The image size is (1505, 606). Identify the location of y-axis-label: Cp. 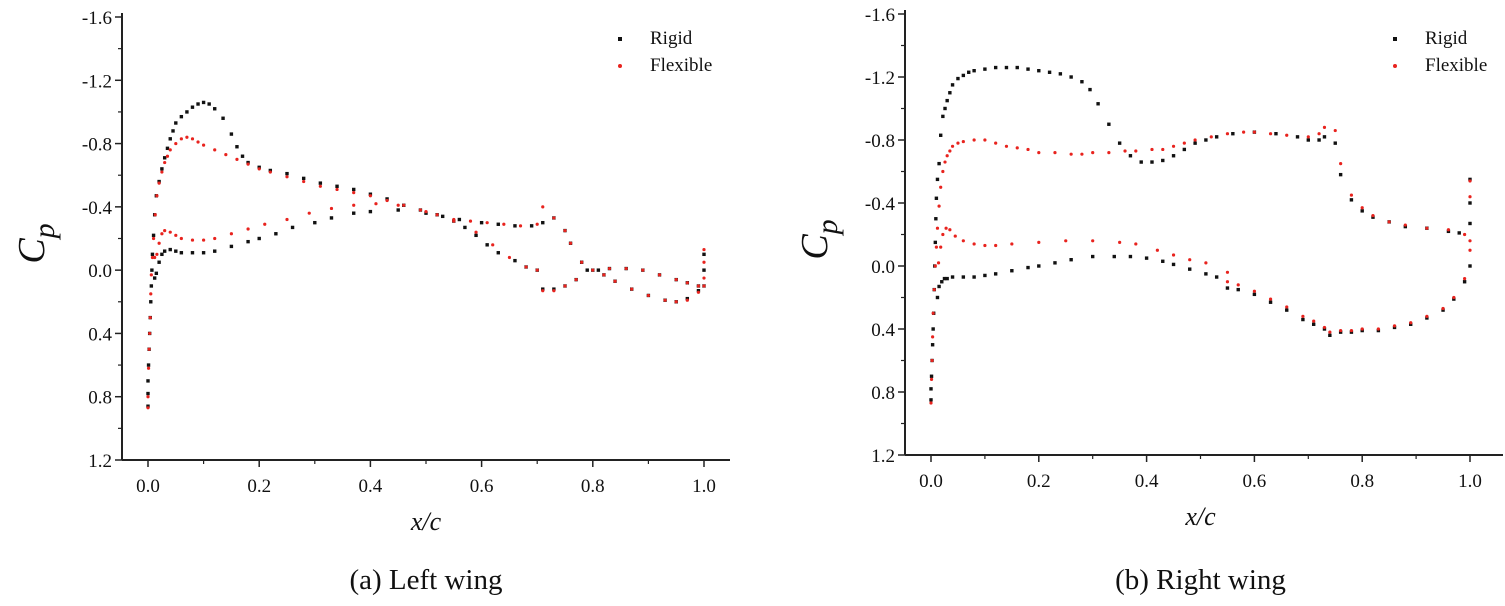
(819, 239).